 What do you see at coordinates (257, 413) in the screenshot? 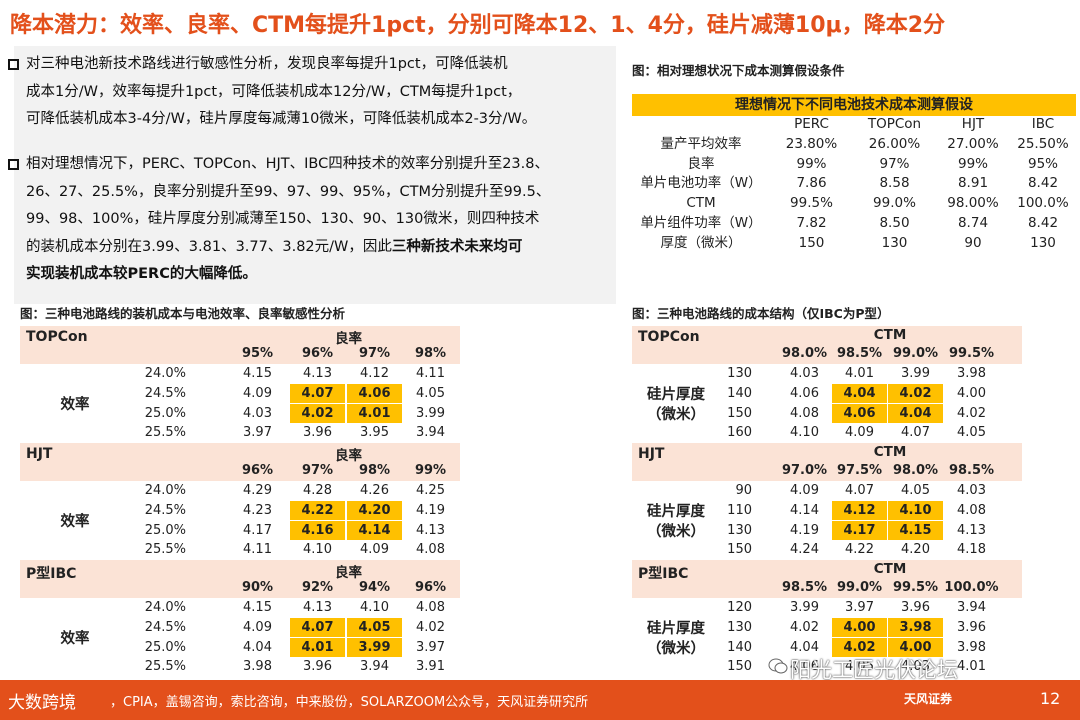
I see `table-cell: 4.03` at bounding box center [257, 413].